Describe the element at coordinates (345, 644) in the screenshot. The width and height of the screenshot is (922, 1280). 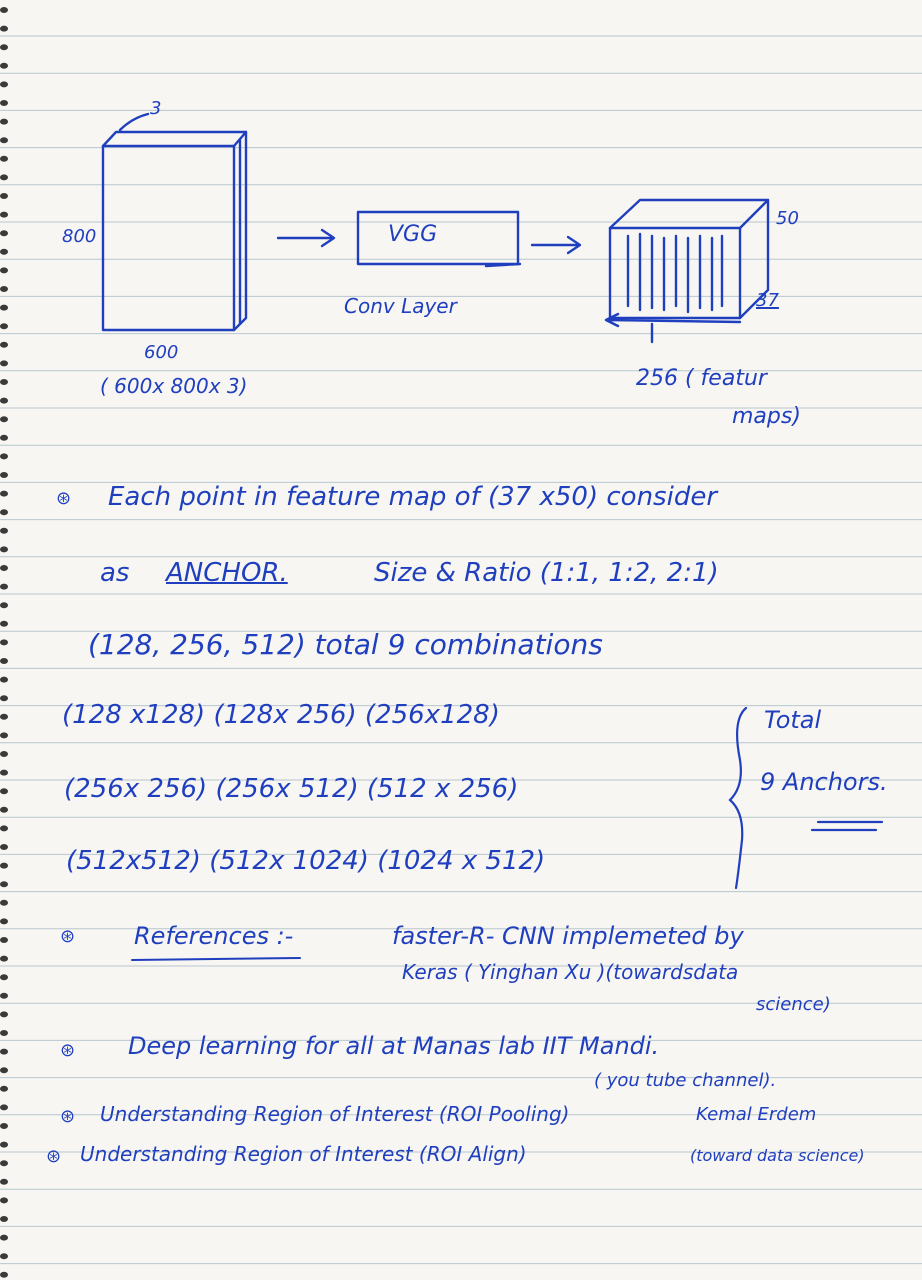
I see `note-line-3: (128, 256, 512) total 9 combinations` at that location.